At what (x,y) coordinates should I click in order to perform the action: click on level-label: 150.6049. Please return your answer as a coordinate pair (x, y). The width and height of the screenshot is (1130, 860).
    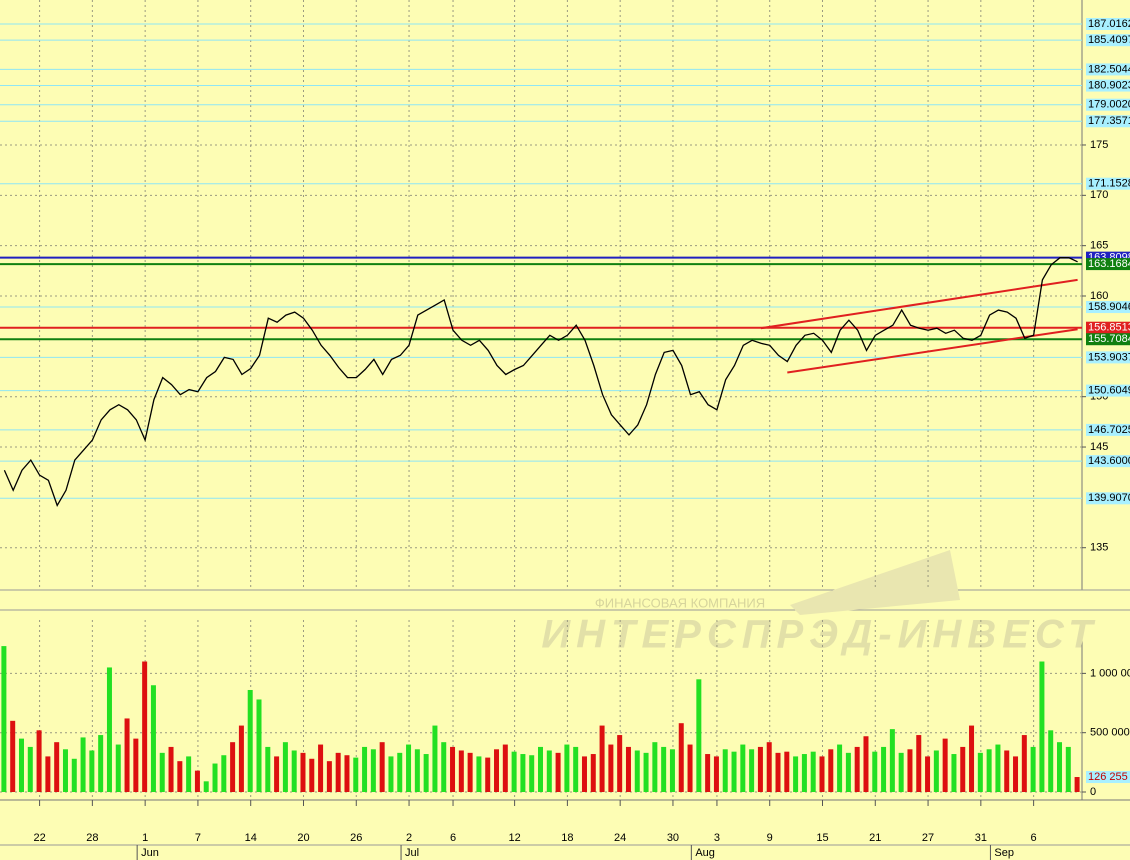
    Looking at the image, I should click on (1109, 391).